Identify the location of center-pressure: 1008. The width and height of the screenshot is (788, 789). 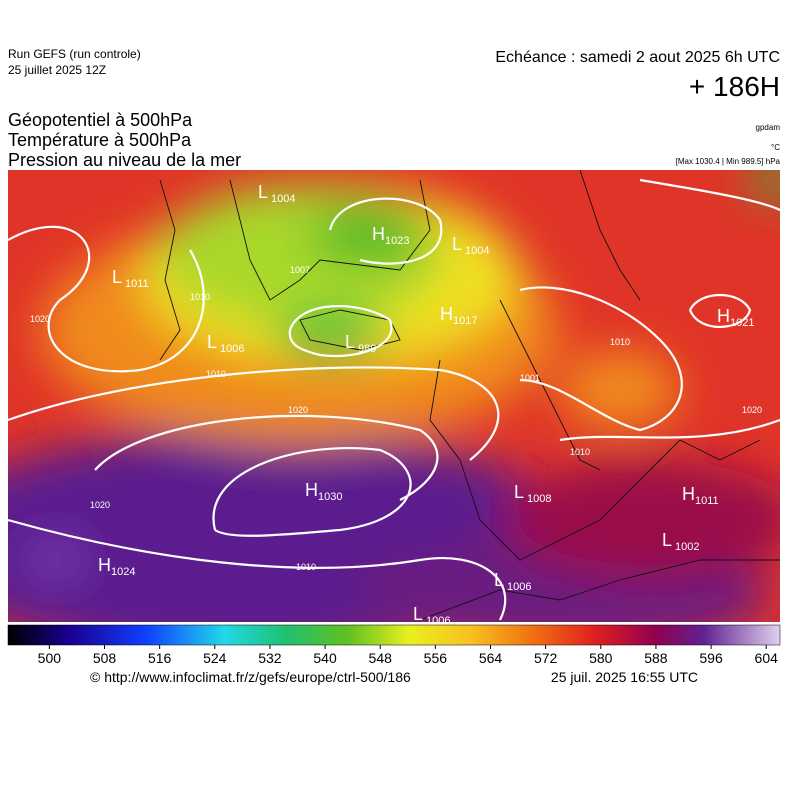
(539, 499).